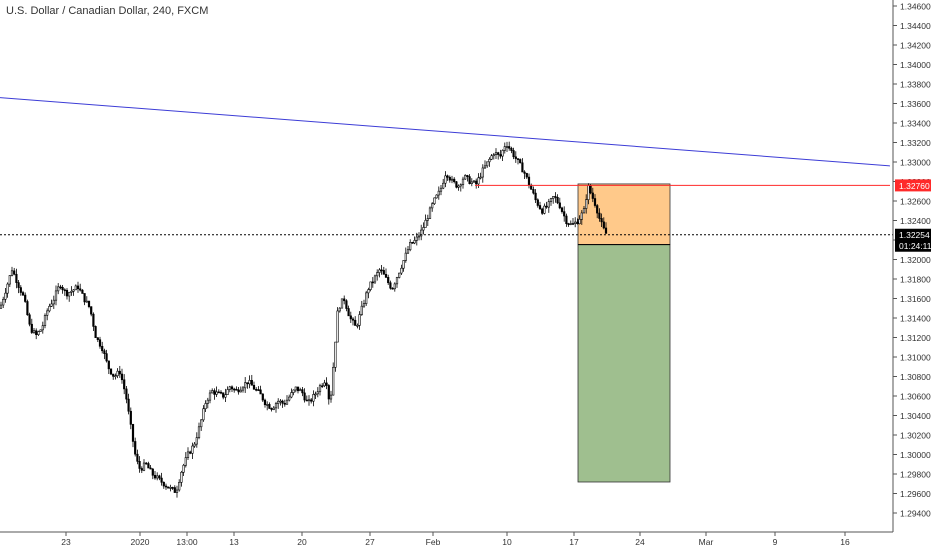 This screenshot has width=932, height=550. I want to click on time-tick-label: 10, so click(507, 542).